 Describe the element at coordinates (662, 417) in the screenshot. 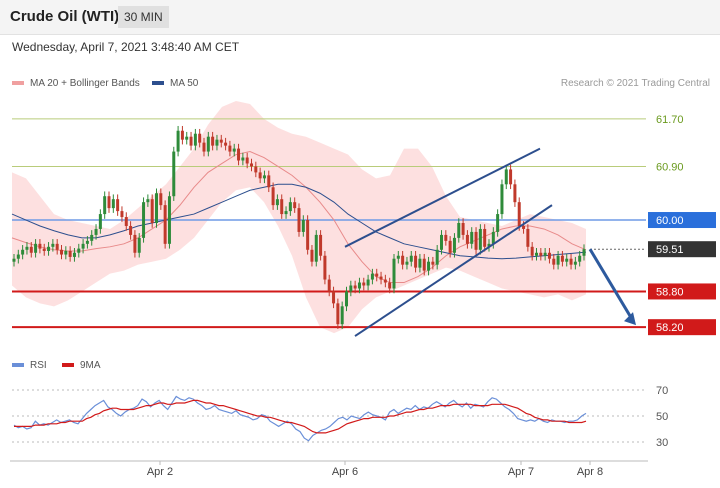

I see `rsi-tick-label: 50` at that location.